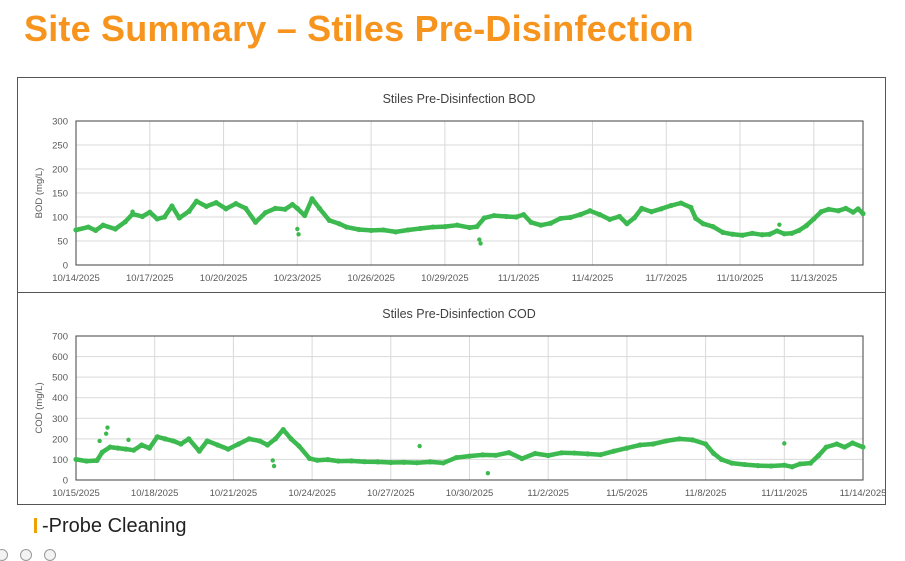 The width and height of the screenshot is (905, 561). What do you see at coordinates (459, 99) in the screenshot?
I see `chart-title: Stiles Pre-Disinfection BOD` at bounding box center [459, 99].